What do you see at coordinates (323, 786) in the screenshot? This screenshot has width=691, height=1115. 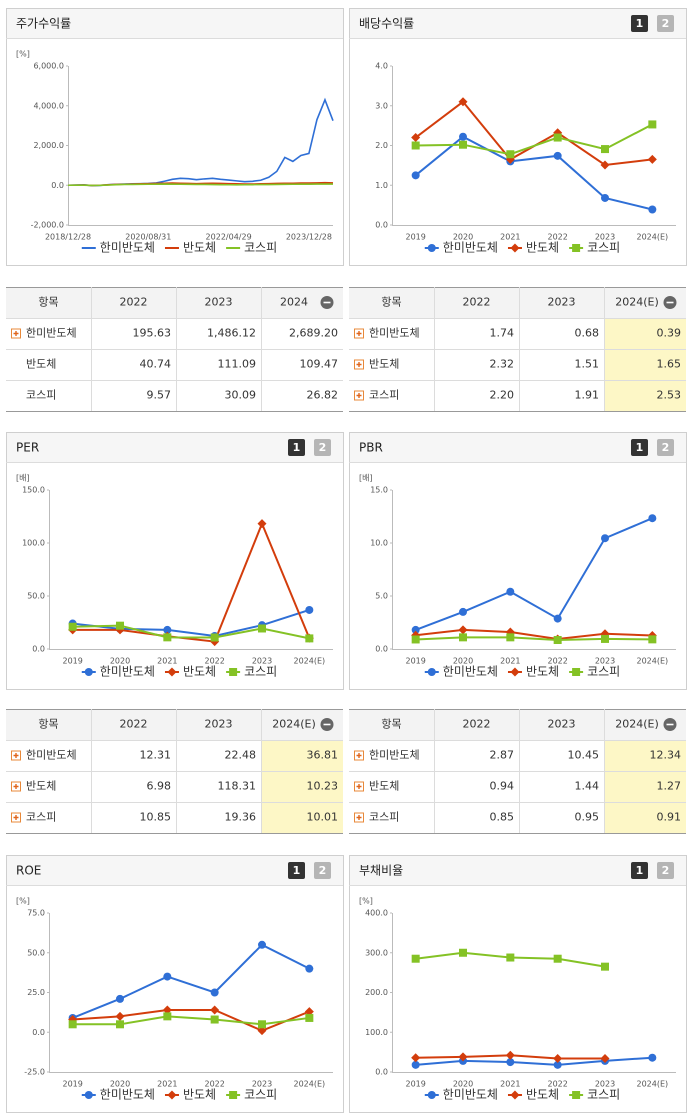 I see `table-cell: 10.23` at bounding box center [323, 786].